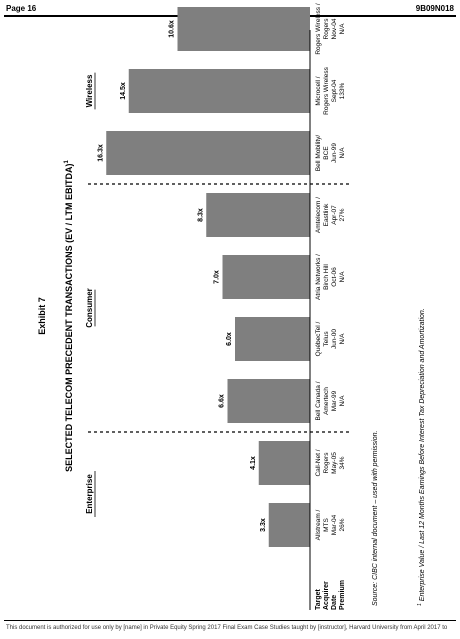  Describe the element at coordinates (326, 277) in the screenshot. I see `category-acquirer: Birch Hill` at that location.